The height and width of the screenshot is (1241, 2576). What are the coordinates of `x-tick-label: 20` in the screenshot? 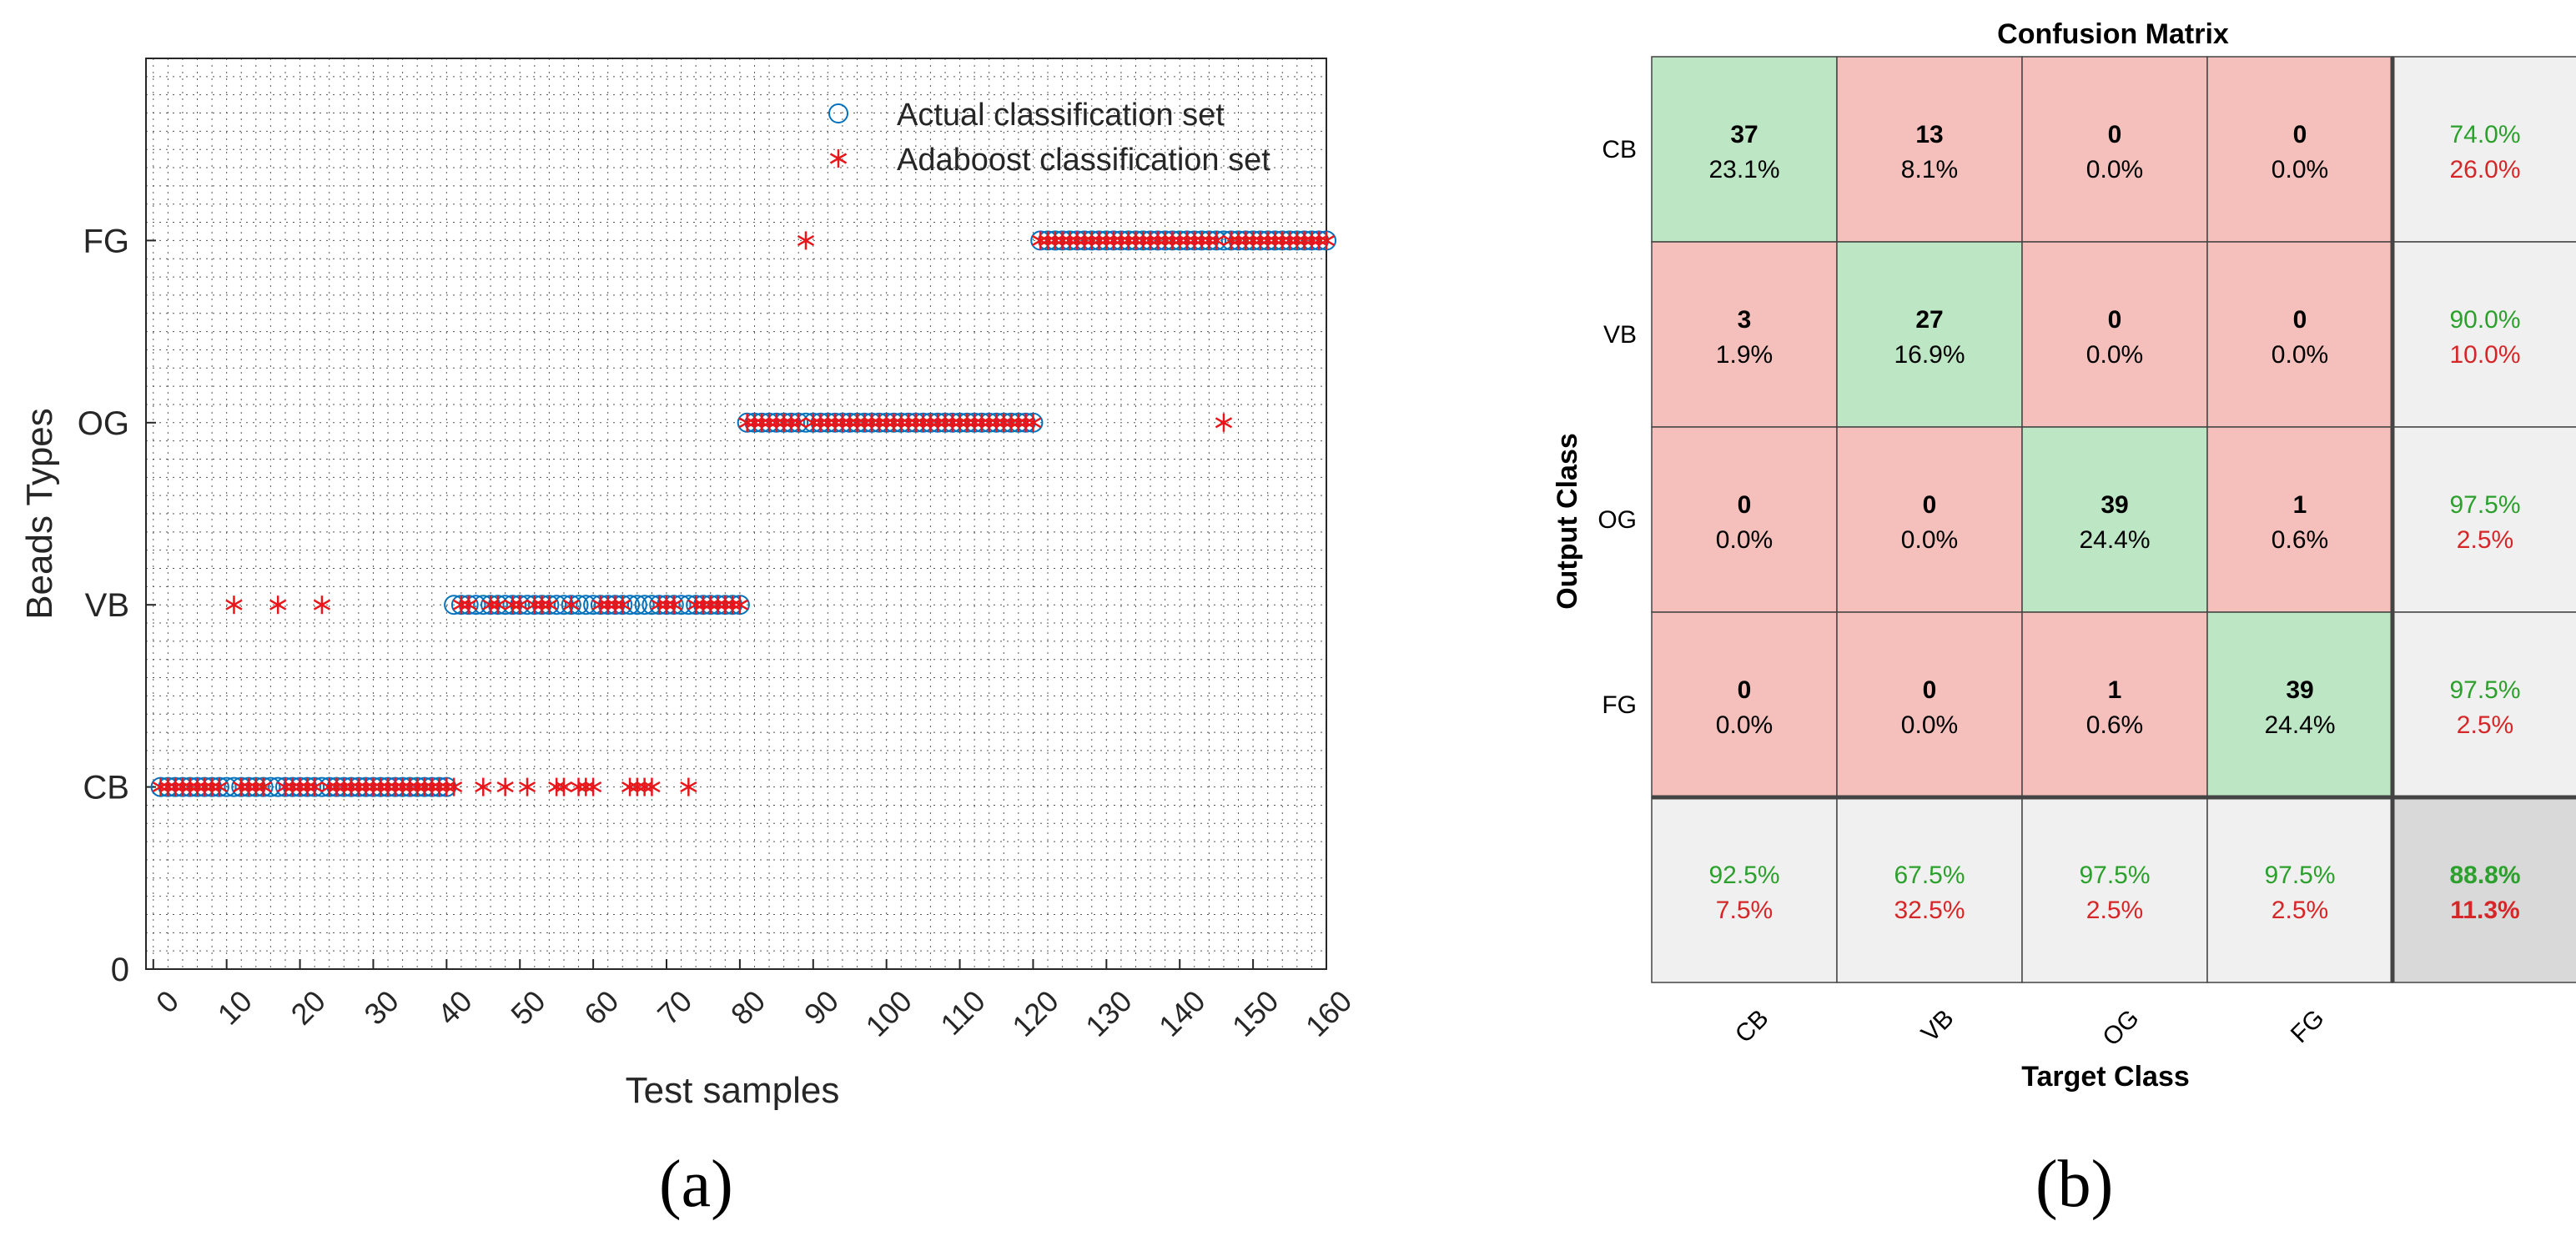 It's located at (308, 1007).